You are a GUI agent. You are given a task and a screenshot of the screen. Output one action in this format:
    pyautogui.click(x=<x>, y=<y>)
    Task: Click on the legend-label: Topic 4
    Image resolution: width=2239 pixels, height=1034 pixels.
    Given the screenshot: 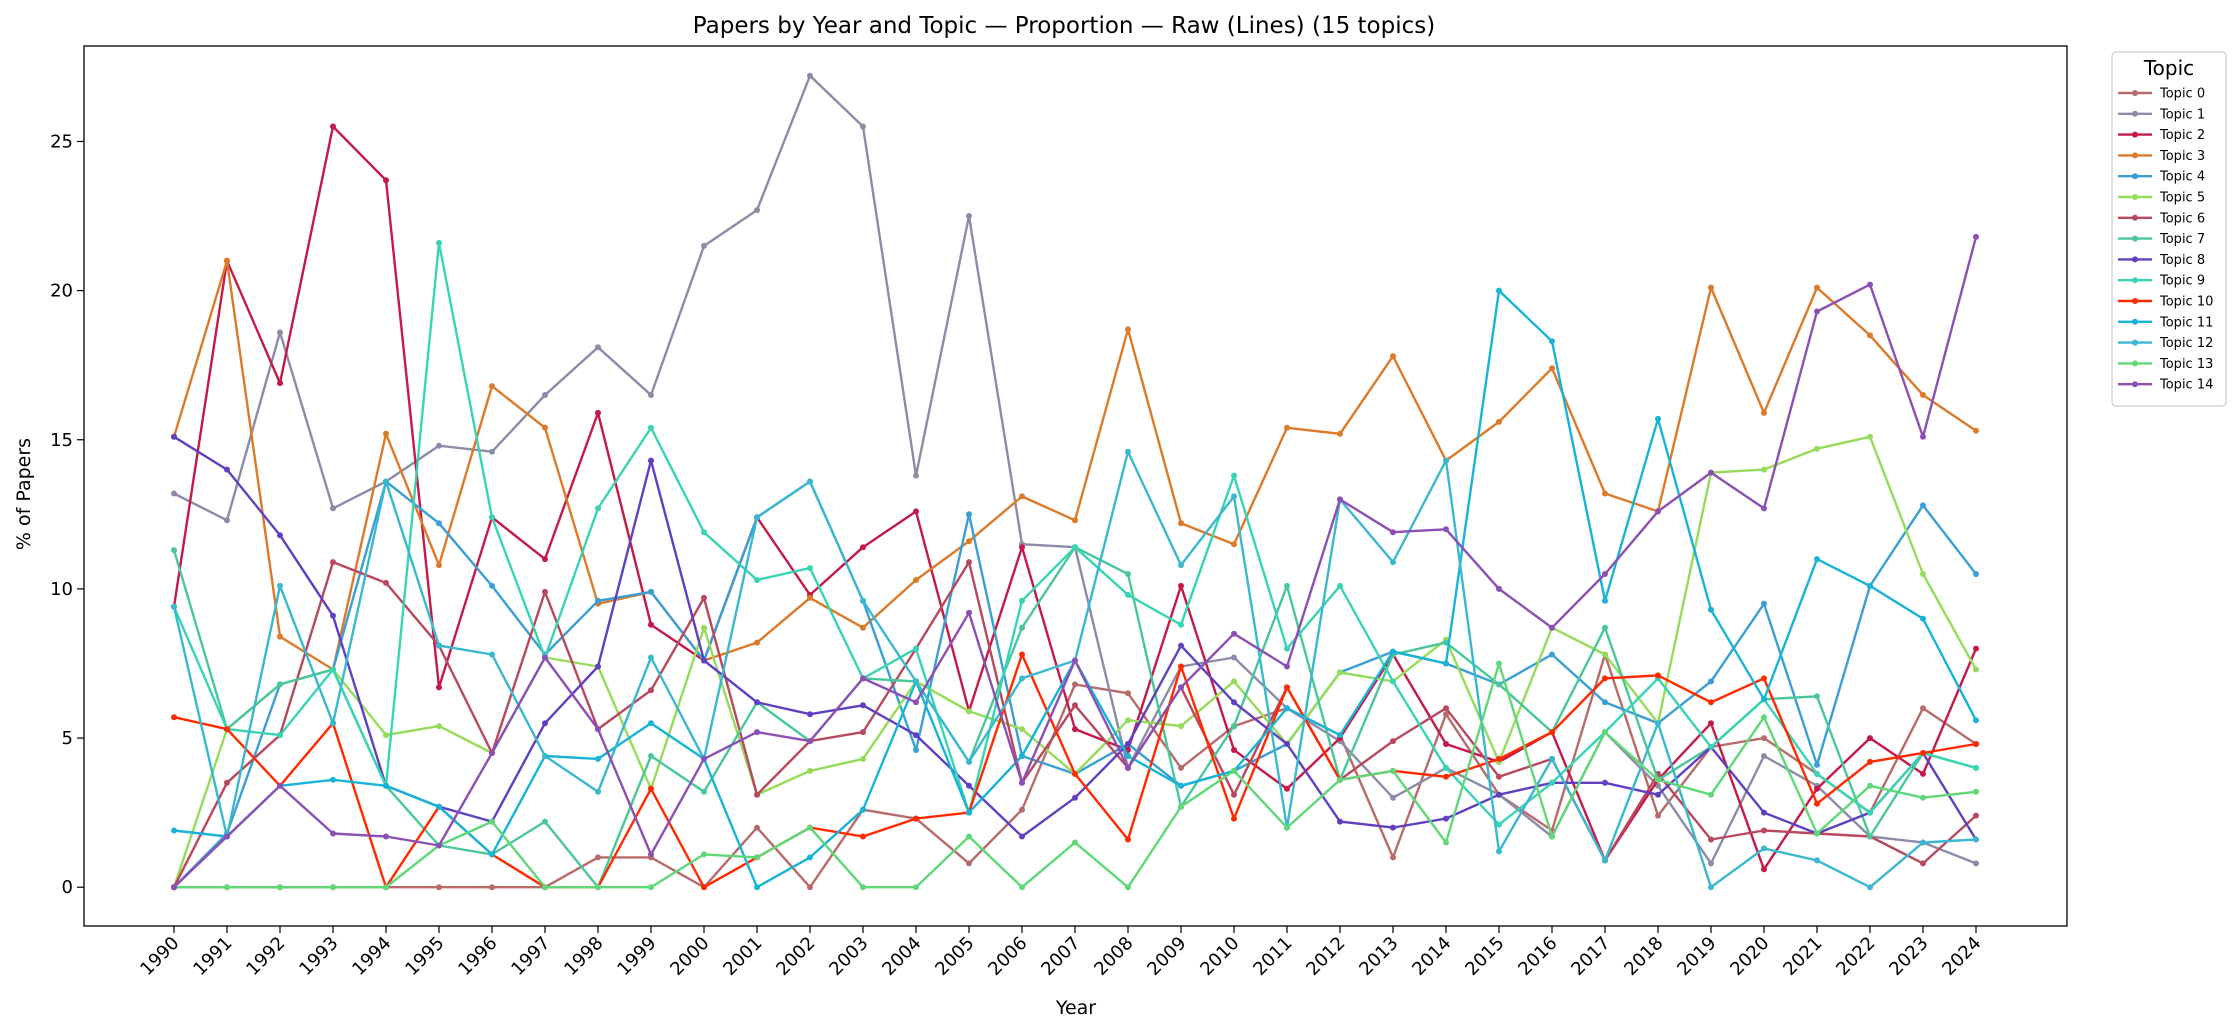 What is the action you would take?
    pyautogui.click(x=2182, y=177)
    